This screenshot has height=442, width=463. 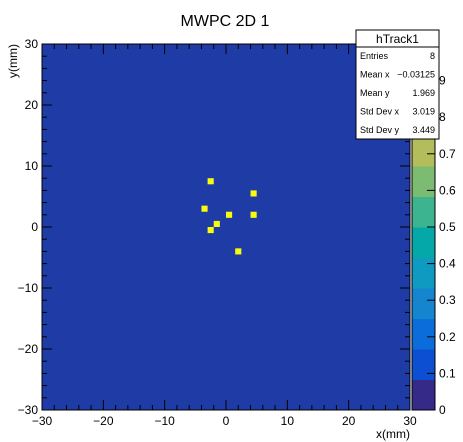 What do you see at coordinates (380, 111) in the screenshot?
I see `stats-row-label: Std Dev x` at bounding box center [380, 111].